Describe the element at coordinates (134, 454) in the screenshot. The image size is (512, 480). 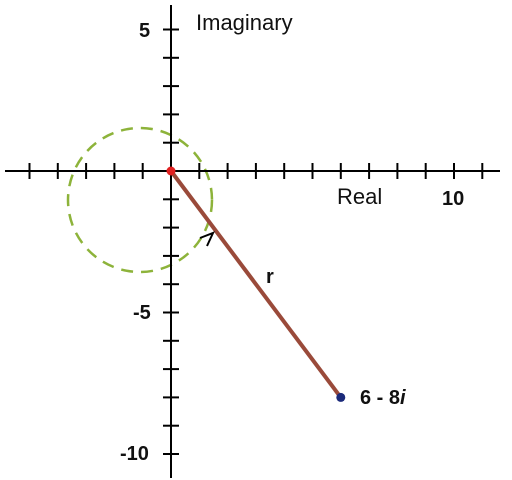
I see `y-tick-minus-10: -10` at that location.